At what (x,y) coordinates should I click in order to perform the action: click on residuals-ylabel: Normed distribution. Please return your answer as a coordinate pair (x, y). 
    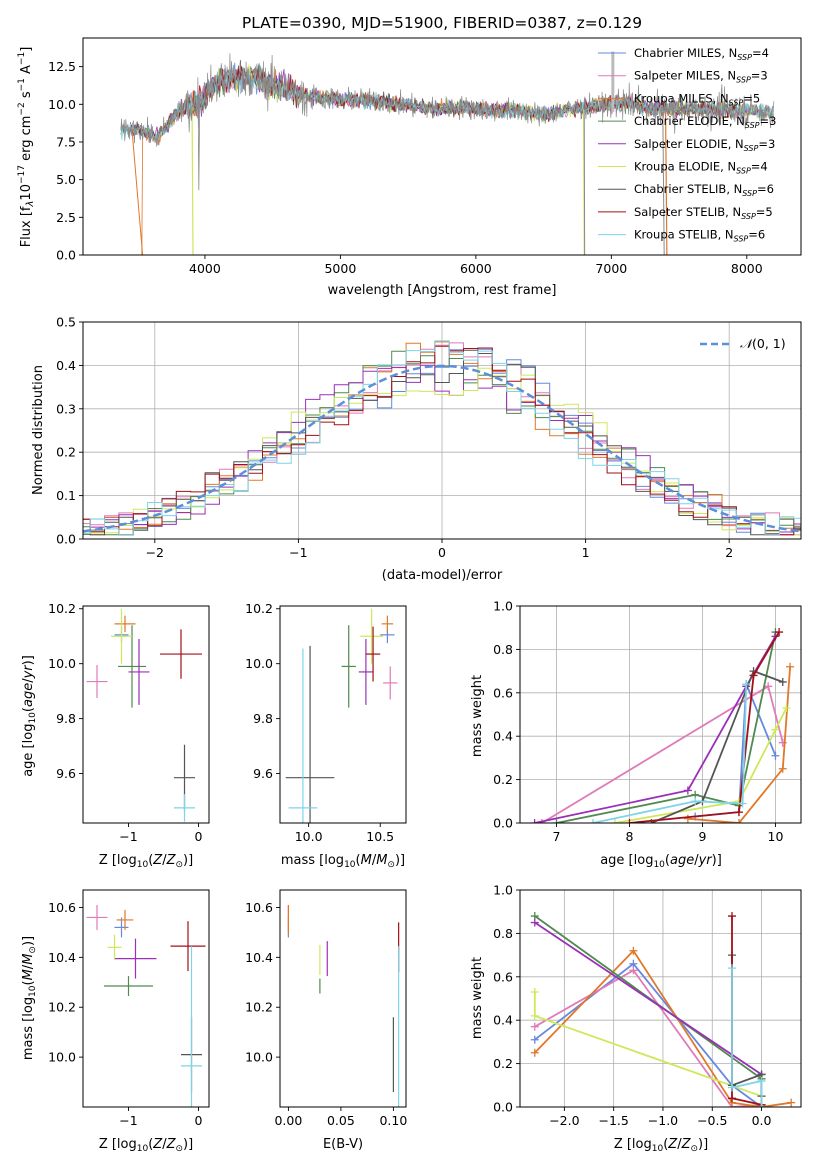
    Looking at the image, I should click on (38, 430).